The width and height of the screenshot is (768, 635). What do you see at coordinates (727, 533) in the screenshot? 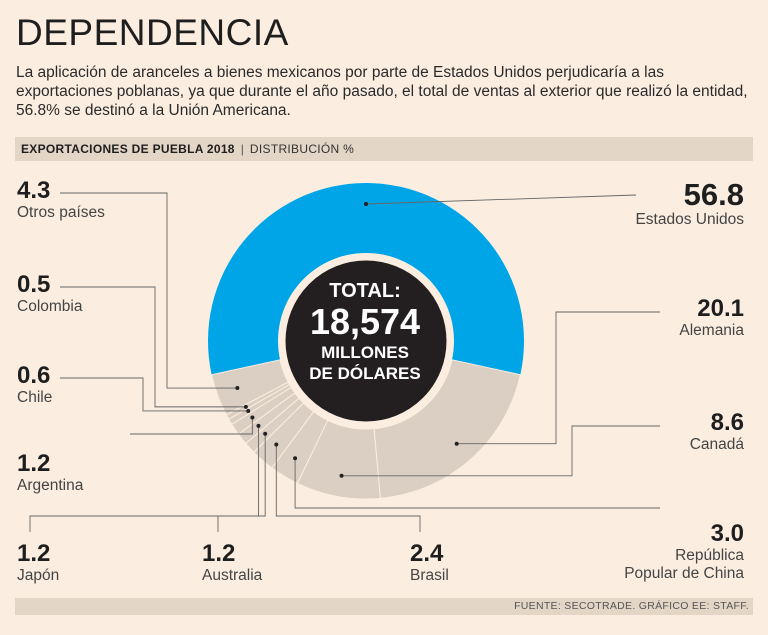
I see `value-china: 3.0` at bounding box center [727, 533].